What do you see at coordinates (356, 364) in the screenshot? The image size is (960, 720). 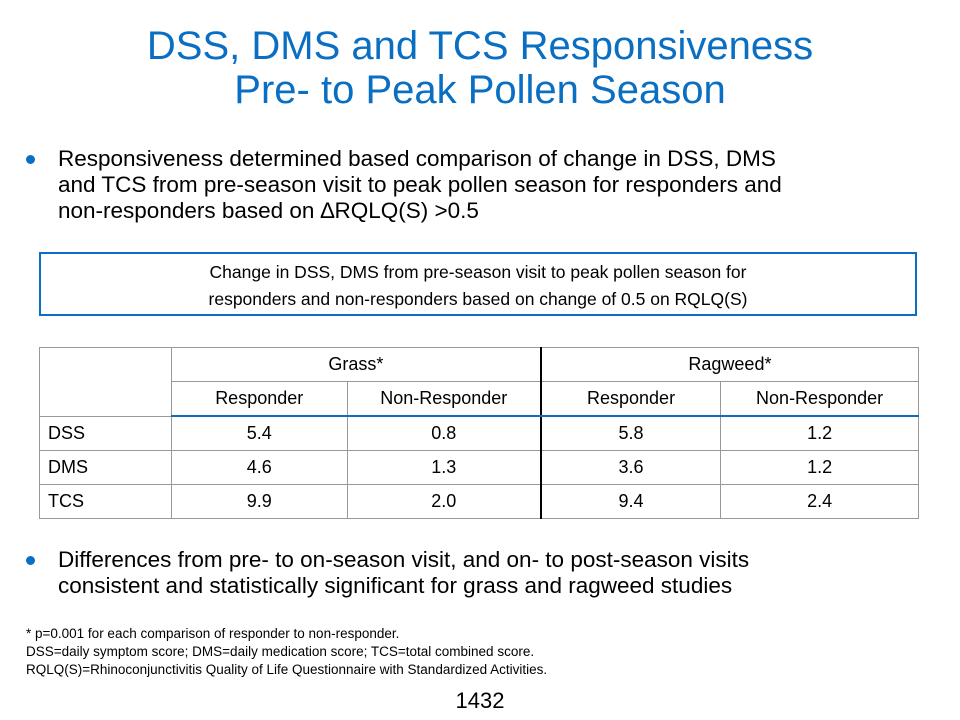 I see `group-header-grass: Grass*` at bounding box center [356, 364].